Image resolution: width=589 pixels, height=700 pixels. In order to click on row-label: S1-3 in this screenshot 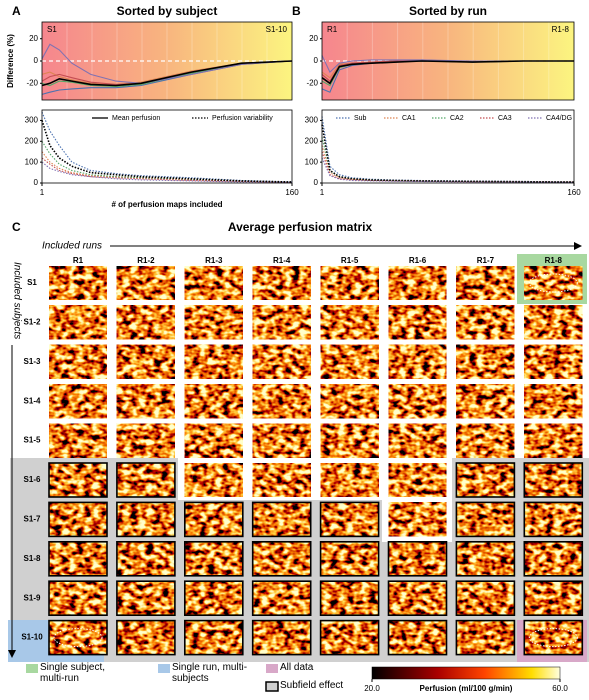, I will do `click(32, 361)`.